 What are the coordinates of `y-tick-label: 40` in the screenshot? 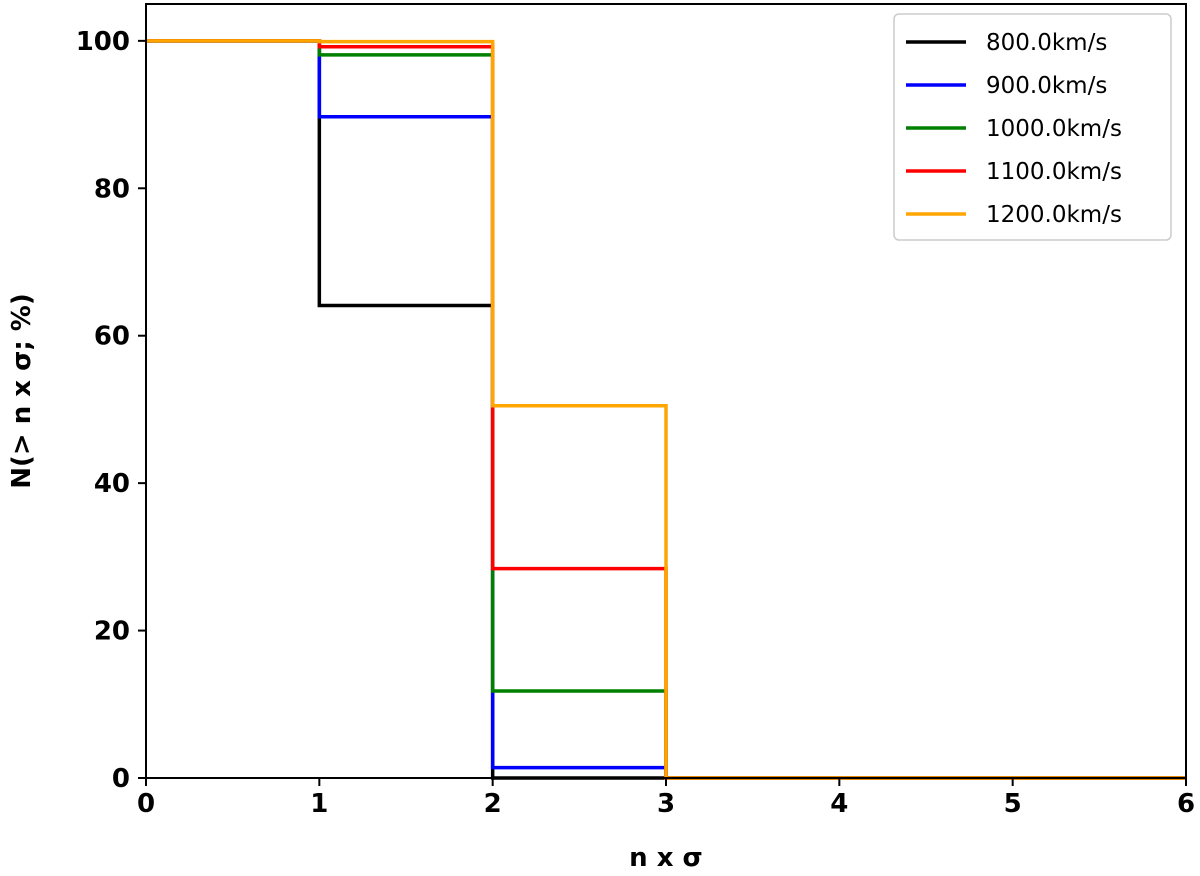 It's located at (112, 484).